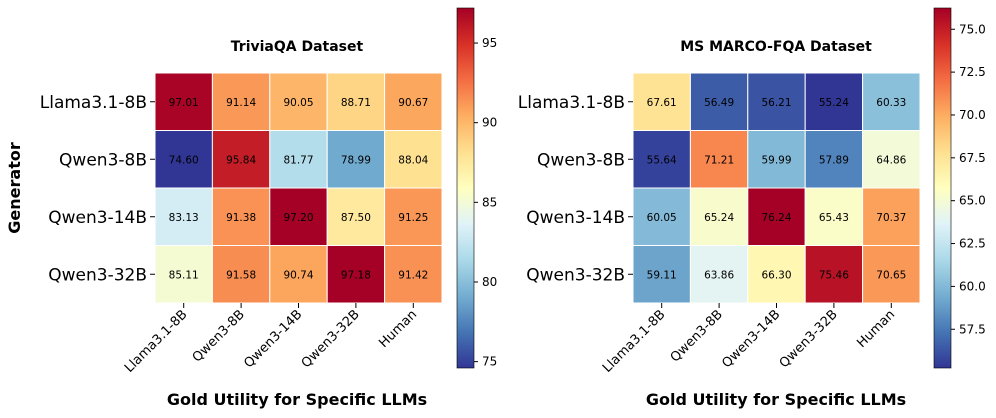 This screenshot has width=996, height=418. I want to click on chart-title: TriviaQA Dataset, so click(297, 47).